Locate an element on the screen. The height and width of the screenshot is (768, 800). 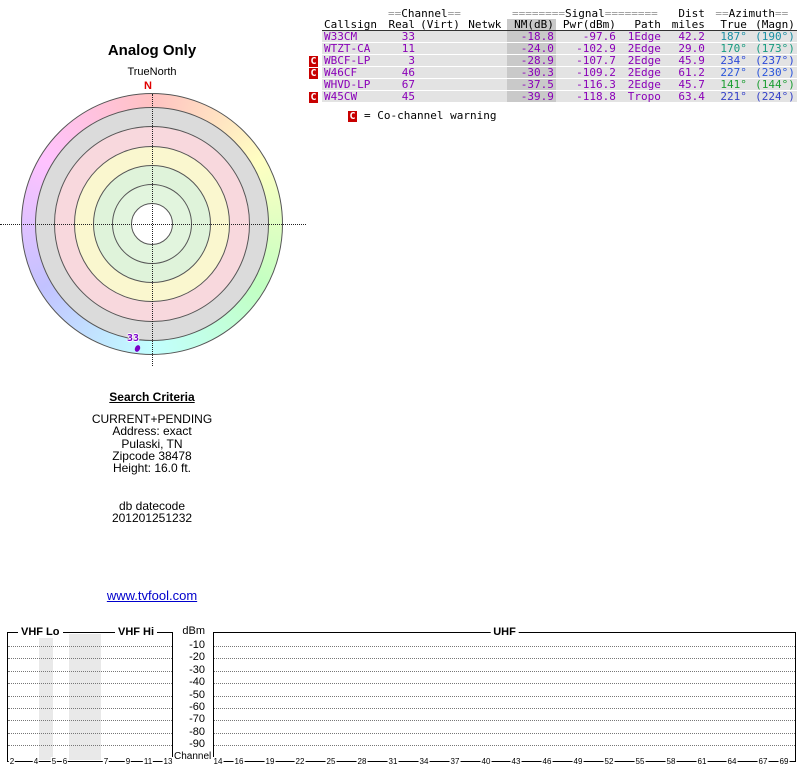
column-header-callsign: Callsign is located at coordinates (354, 25).